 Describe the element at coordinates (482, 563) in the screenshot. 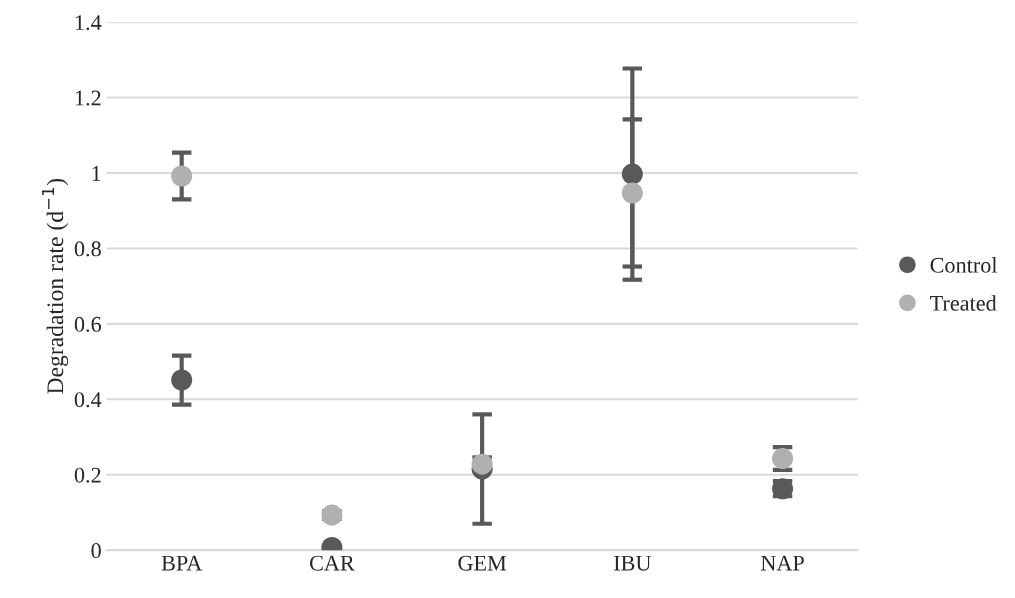

I see `x-tick-label: GEM` at that location.